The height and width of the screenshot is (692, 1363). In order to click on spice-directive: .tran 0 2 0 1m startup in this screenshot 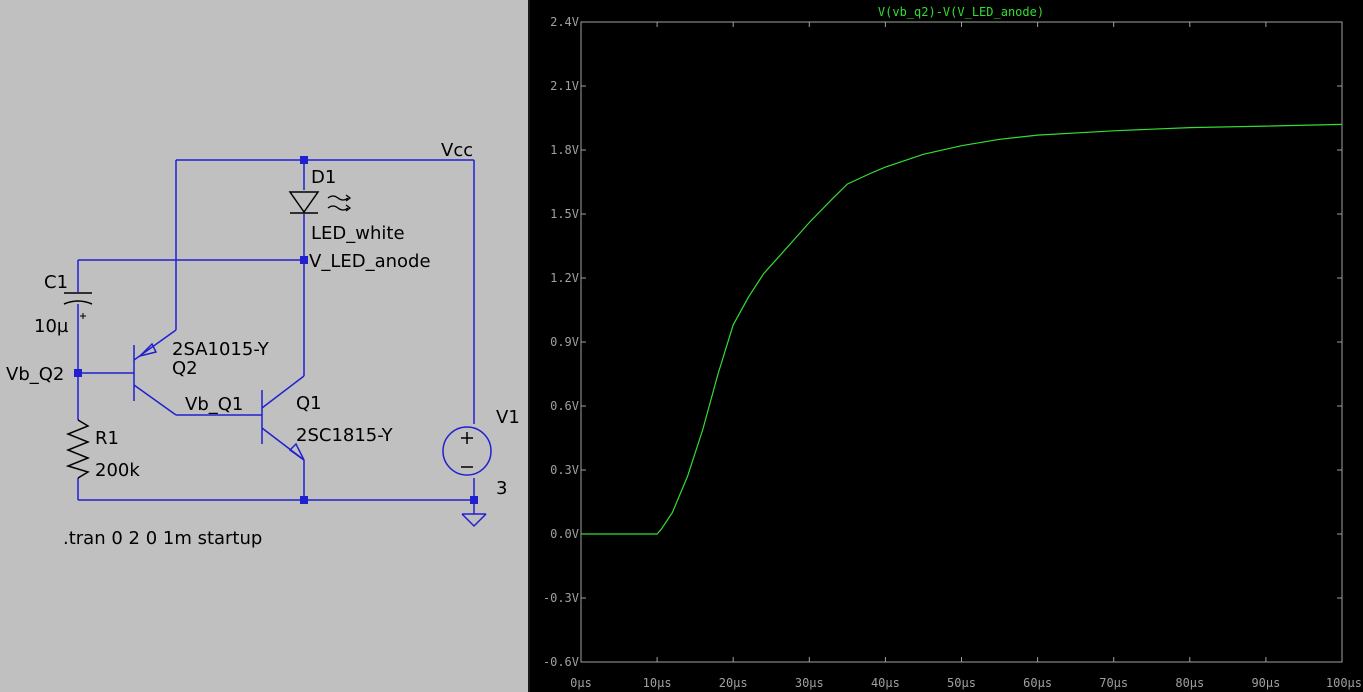, I will do `click(162, 538)`.